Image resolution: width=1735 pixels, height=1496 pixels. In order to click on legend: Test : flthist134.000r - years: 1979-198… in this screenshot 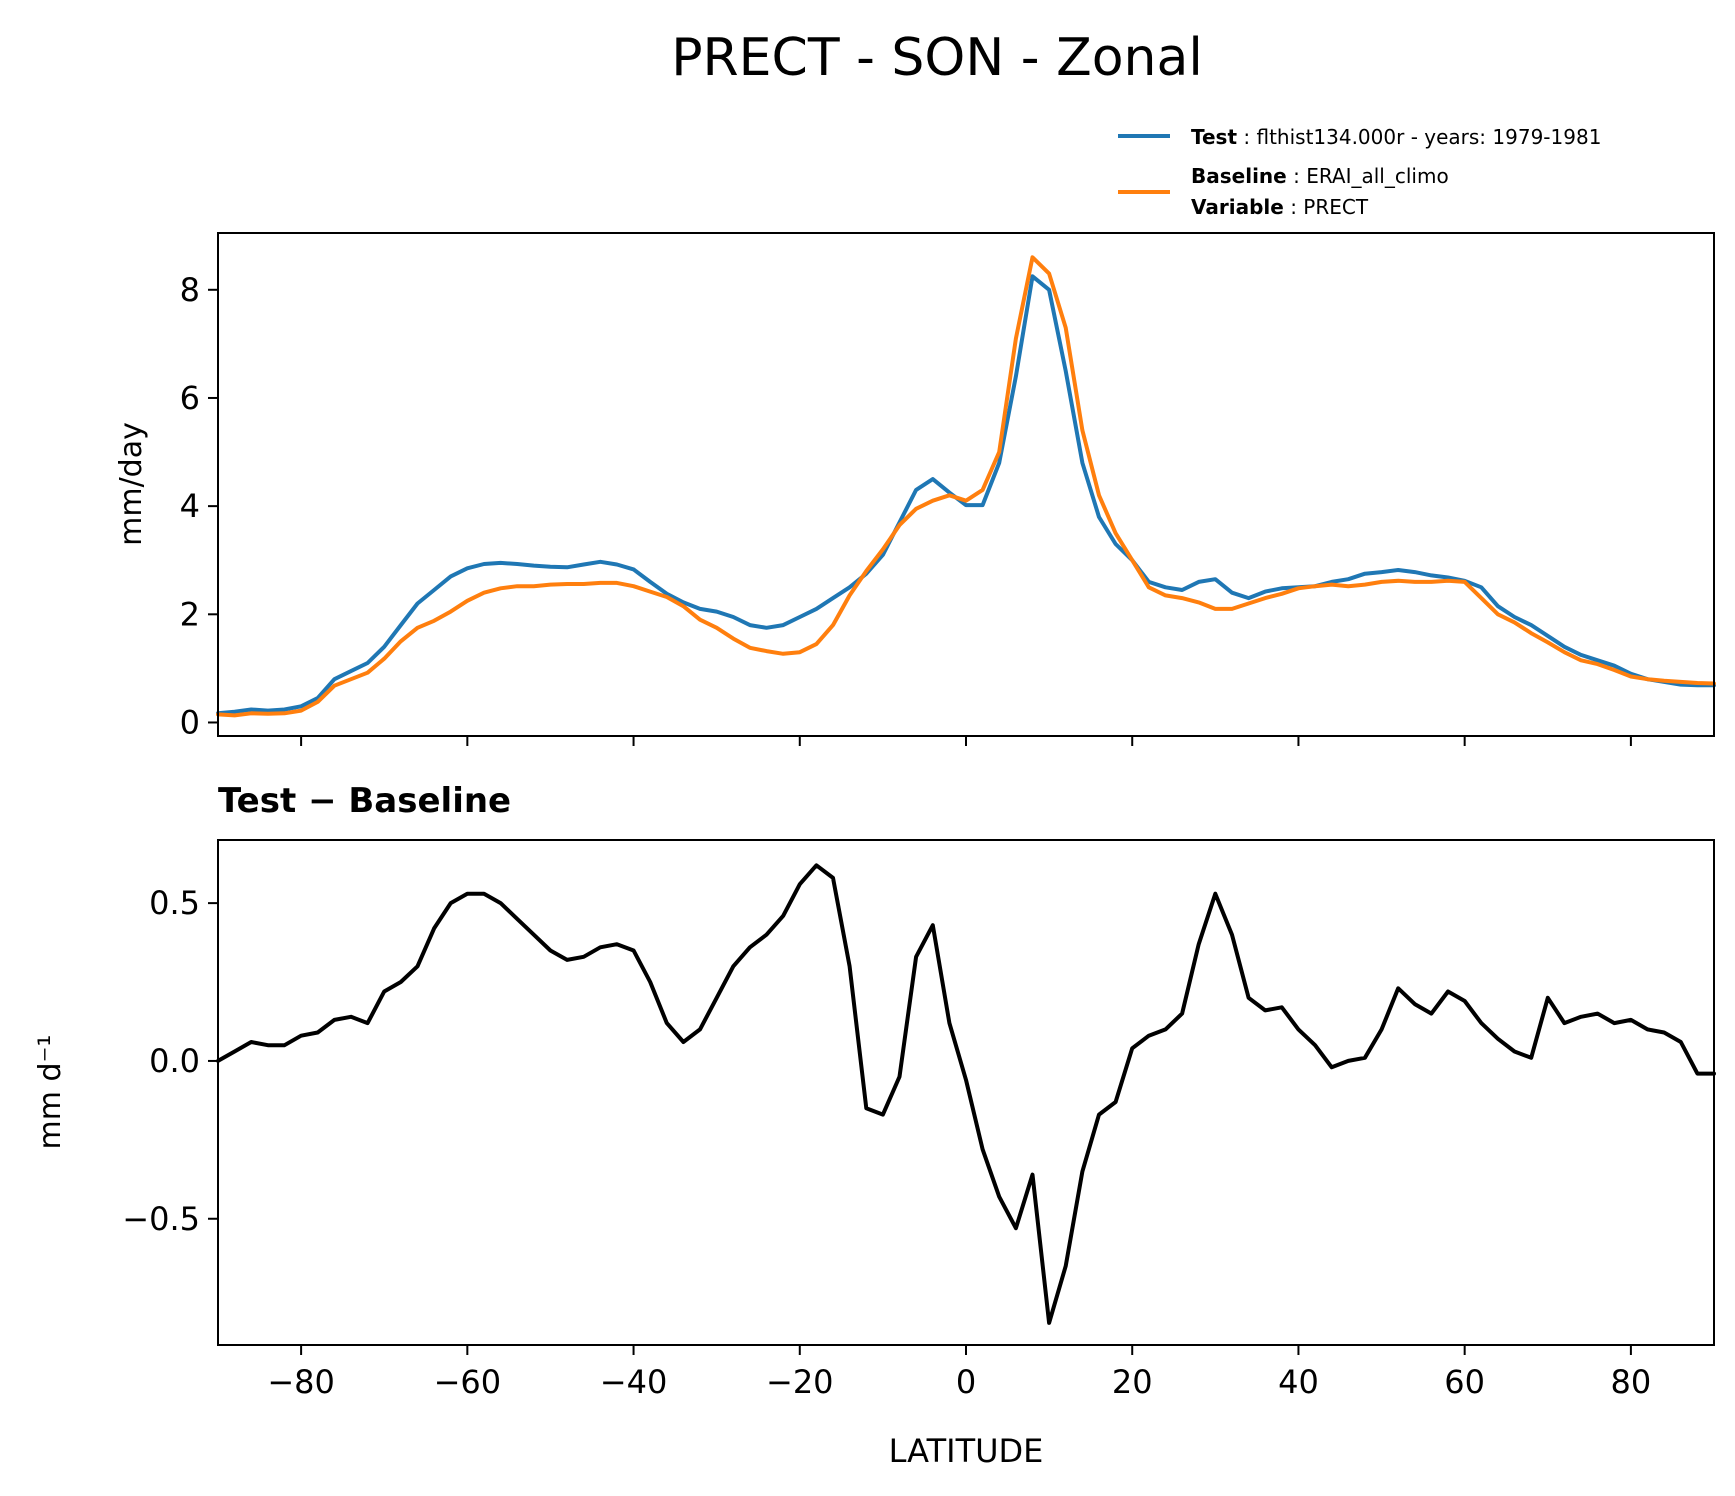, I will do `click(1359, 172)`.